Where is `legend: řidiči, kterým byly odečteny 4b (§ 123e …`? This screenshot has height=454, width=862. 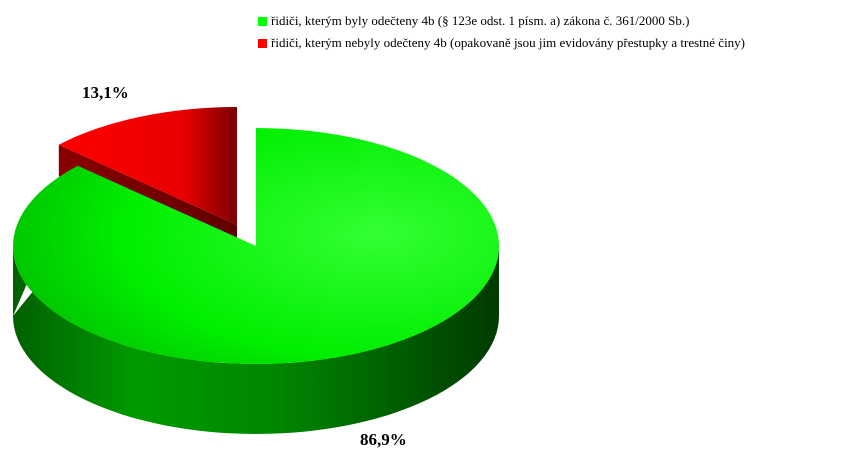
legend: řidiči, kterým byly odečteny 4b (§ 123e … is located at coordinates (501, 32).